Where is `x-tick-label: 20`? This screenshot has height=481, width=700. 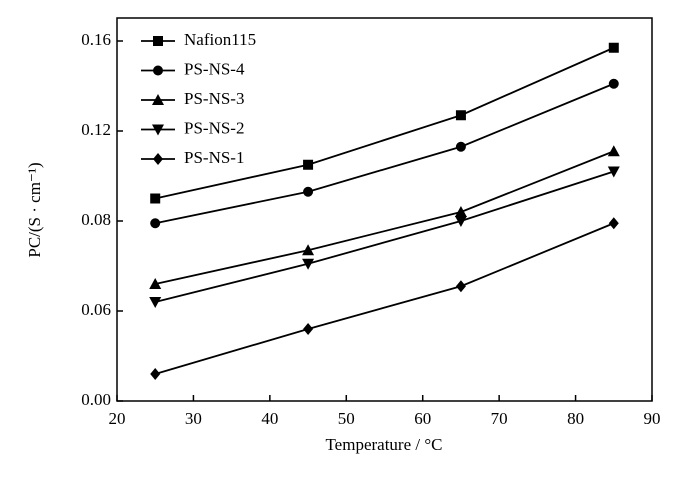
x-tick-label: 20 is located at coordinates (117, 418).